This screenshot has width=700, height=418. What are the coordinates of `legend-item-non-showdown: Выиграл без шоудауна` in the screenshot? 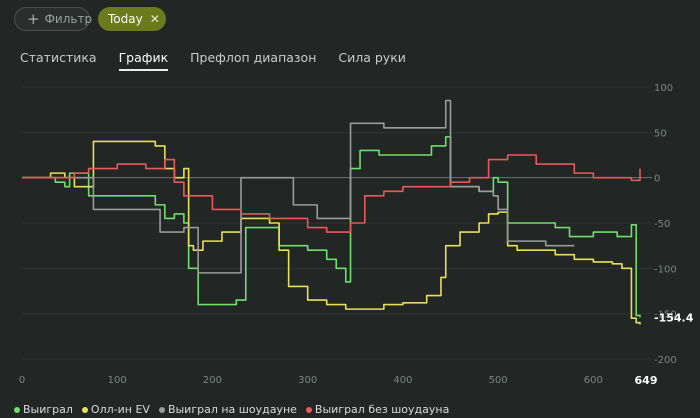 It's located at (377, 409).